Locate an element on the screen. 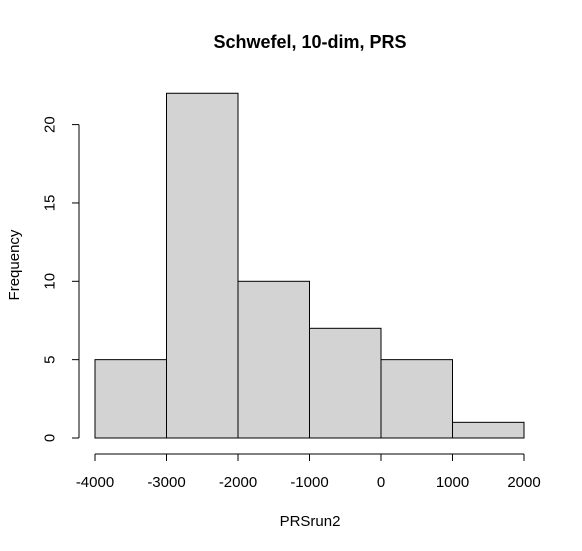 The image size is (582, 551). x-axis-label: PRSrun2 is located at coordinates (310, 521).